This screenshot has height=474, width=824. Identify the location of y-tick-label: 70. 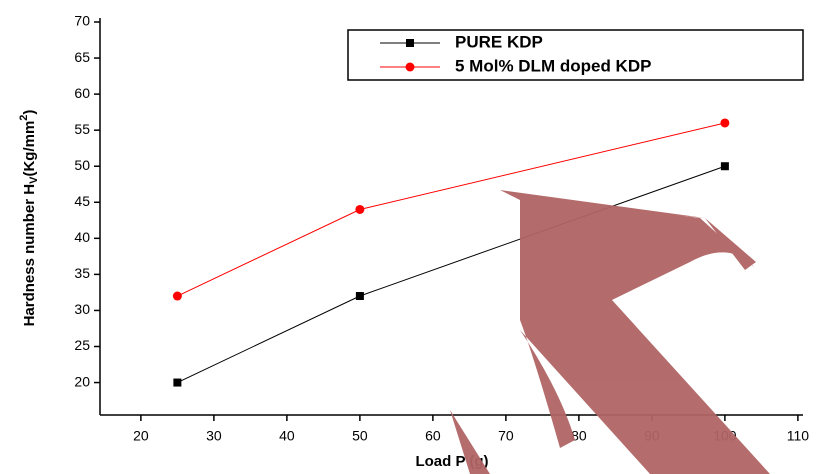
(82, 21).